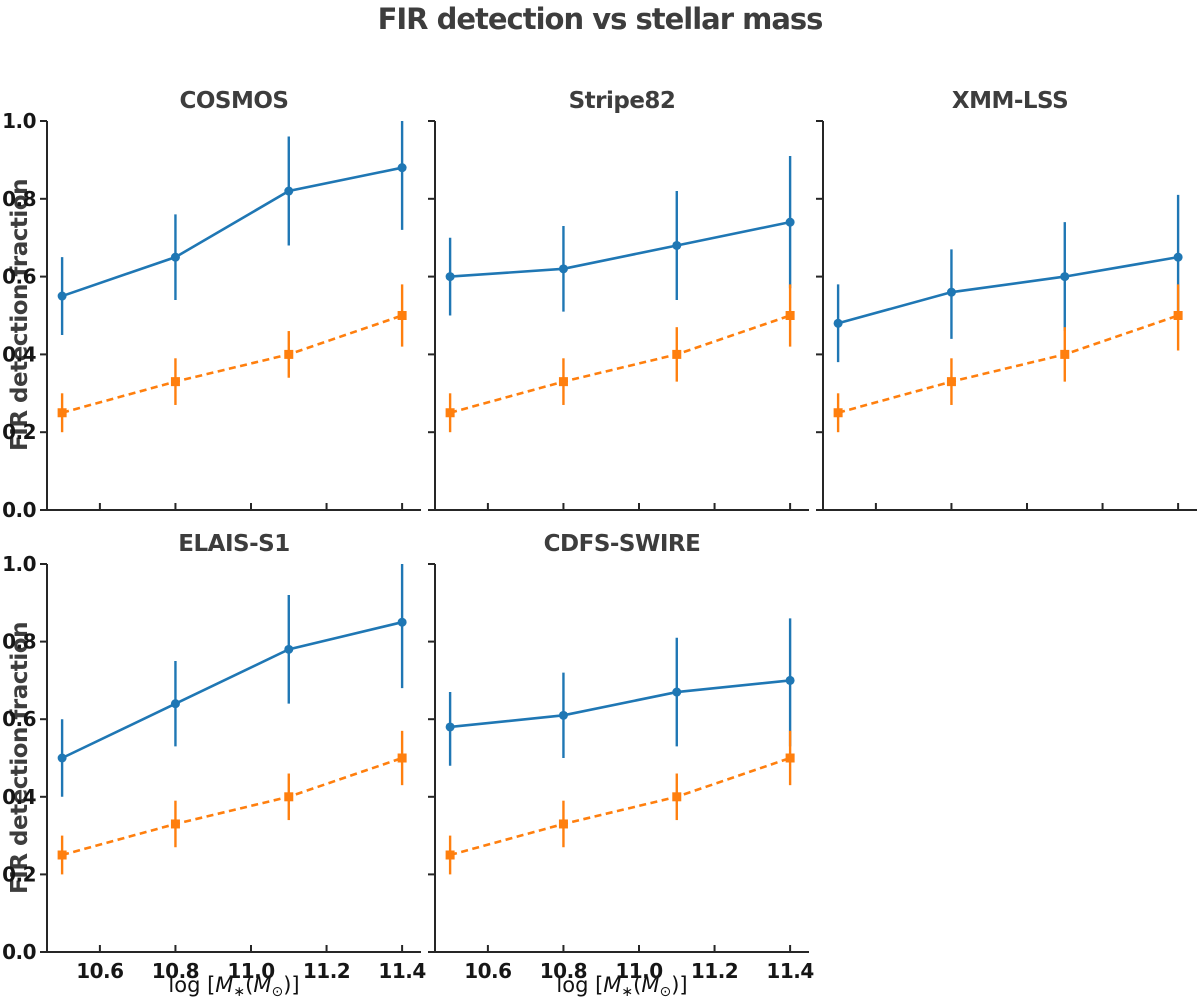 The image size is (1200, 1008). What do you see at coordinates (1010, 101) in the screenshot?
I see `panel-title-xmm-lss: XMM-LSS` at bounding box center [1010, 101].